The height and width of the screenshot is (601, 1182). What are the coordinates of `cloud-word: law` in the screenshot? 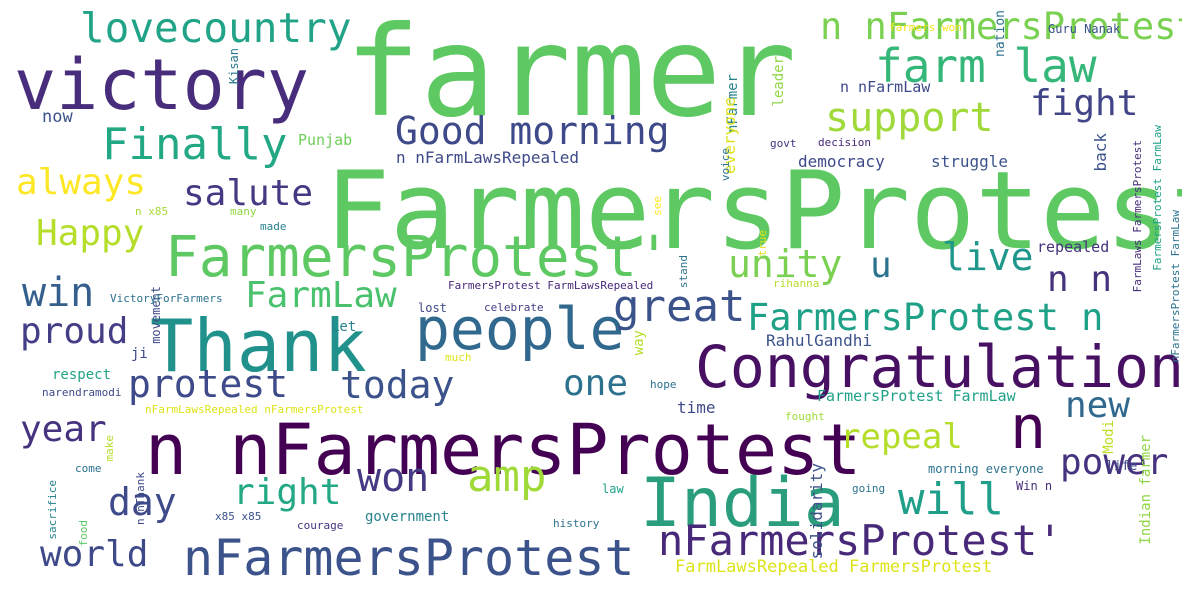 It's located at (613, 489).